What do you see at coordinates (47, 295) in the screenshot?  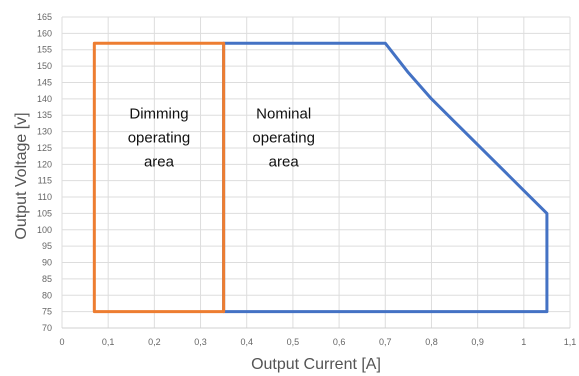 I see `y-tick-label: 80` at bounding box center [47, 295].